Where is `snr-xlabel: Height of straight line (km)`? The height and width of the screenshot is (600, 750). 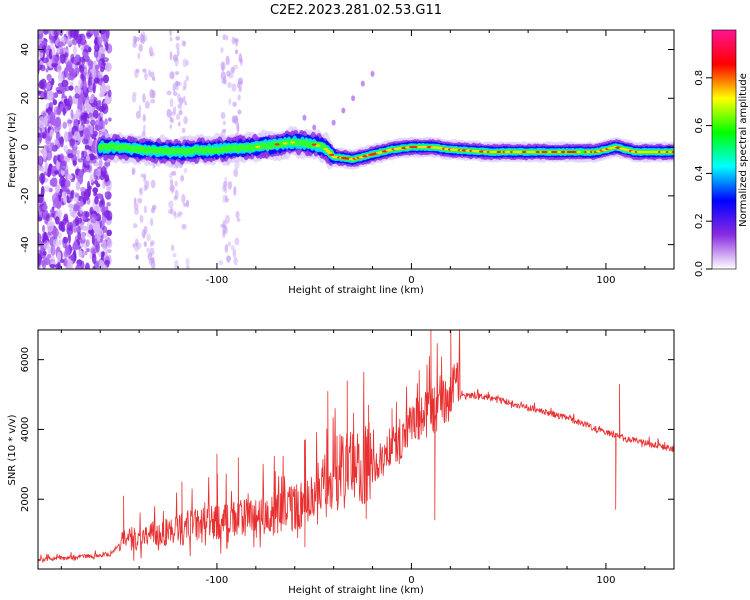
snr-xlabel: Height of straight line (km) is located at coordinates (356, 590).